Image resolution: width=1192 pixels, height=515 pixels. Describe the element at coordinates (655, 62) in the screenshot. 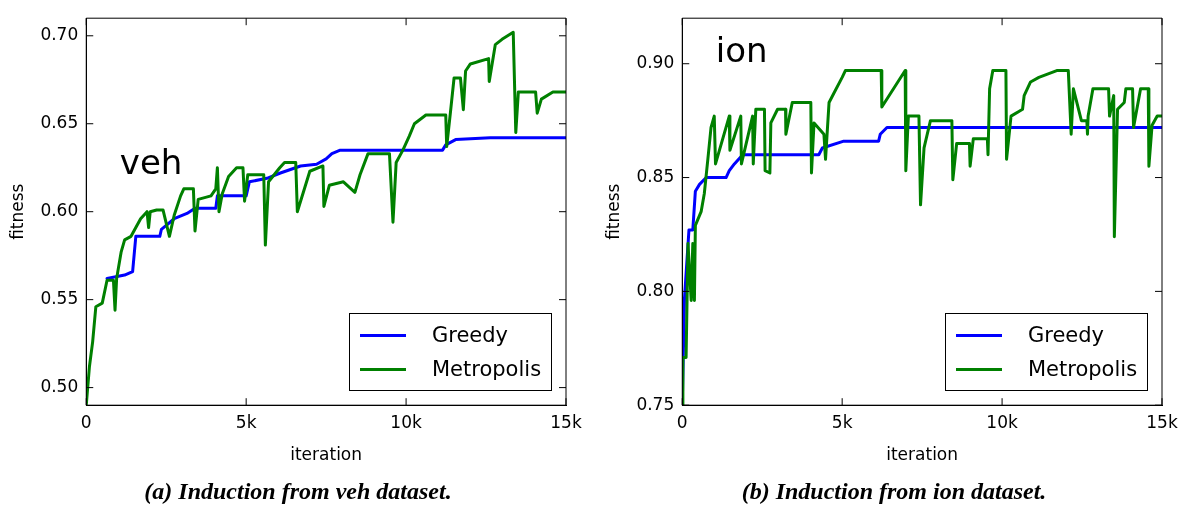

I see `y-tick-label: 0.90` at that location.